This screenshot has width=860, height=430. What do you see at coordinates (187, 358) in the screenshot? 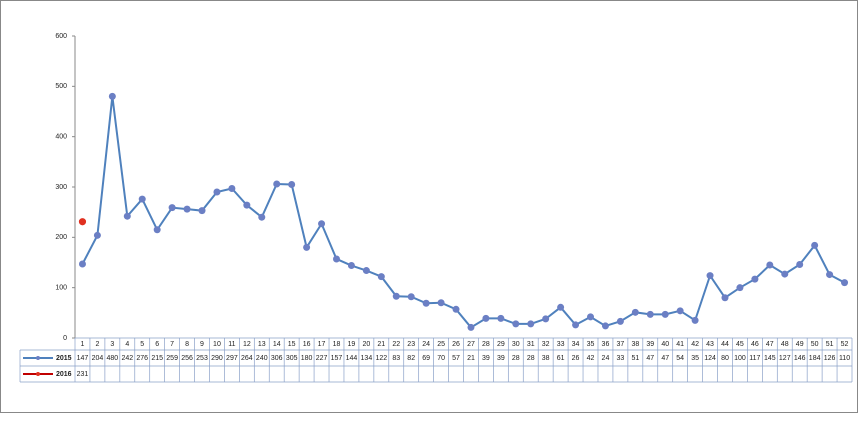
I see `table-value: 256` at bounding box center [187, 358].